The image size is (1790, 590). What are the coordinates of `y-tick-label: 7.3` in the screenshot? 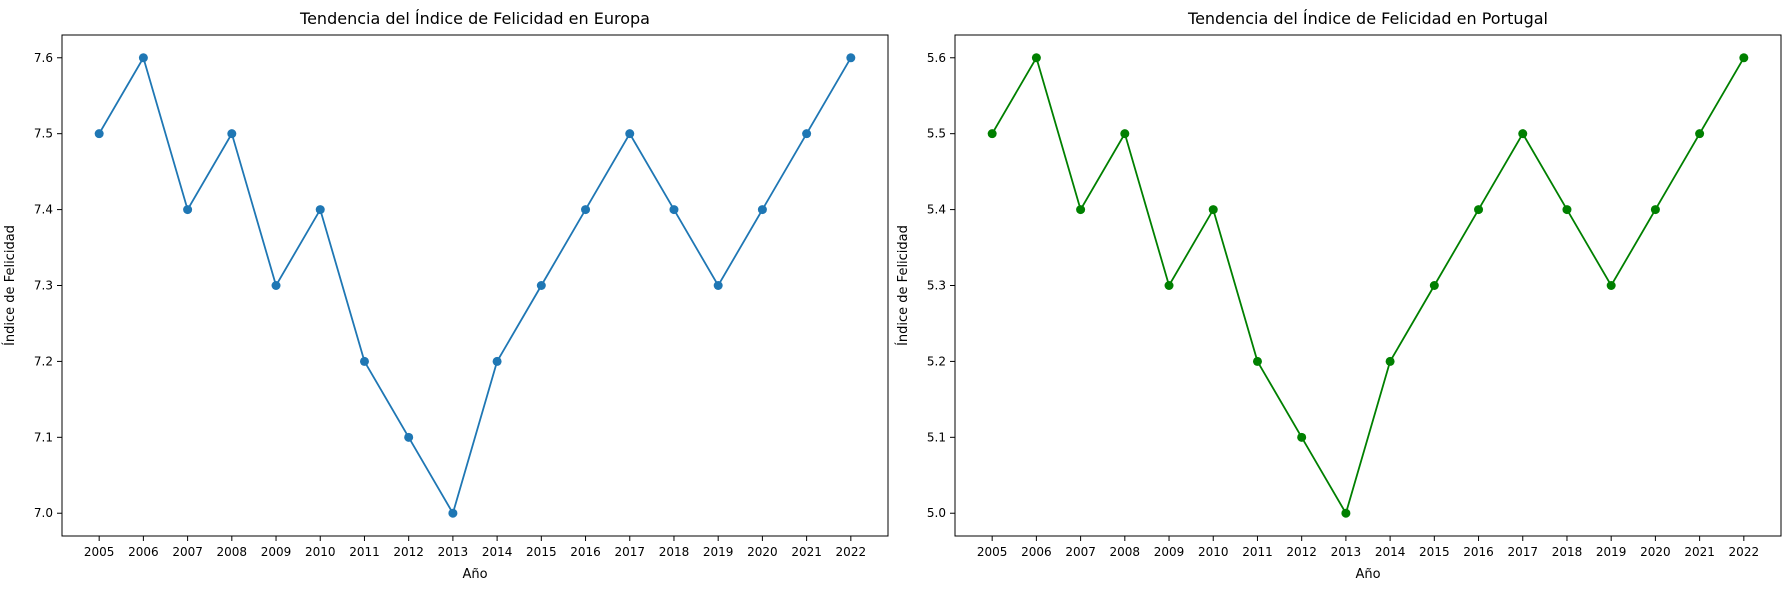 It's located at (43, 286).